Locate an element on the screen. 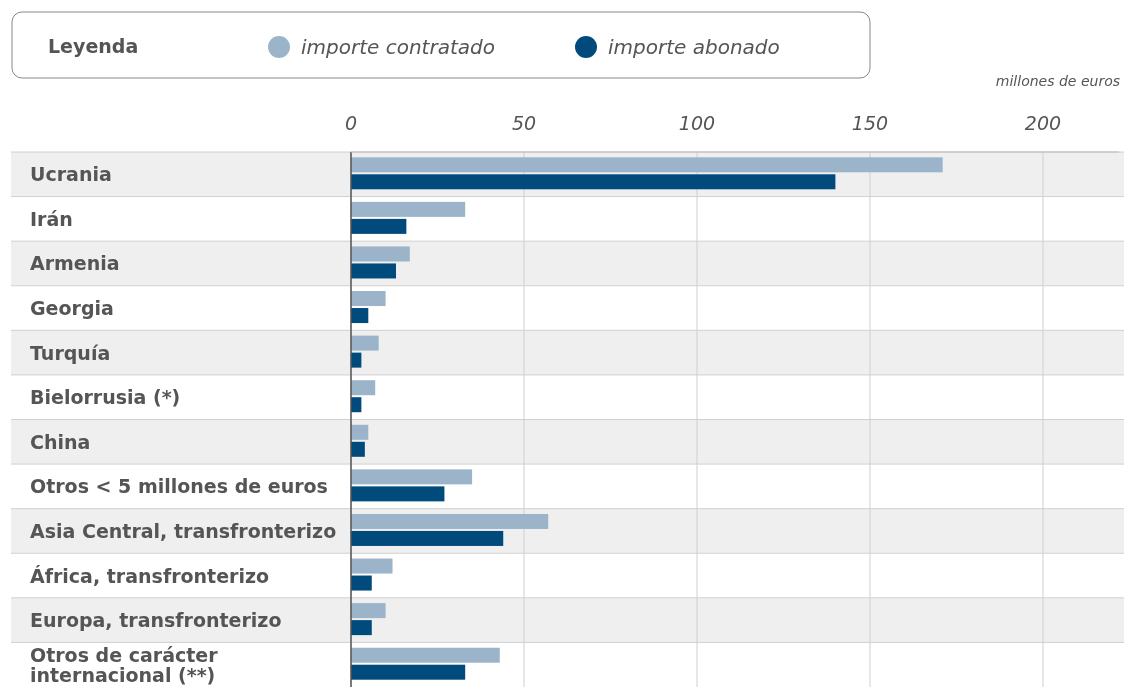 The height and width of the screenshot is (695, 1132). x-tick-label: 200 is located at coordinates (1043, 123).